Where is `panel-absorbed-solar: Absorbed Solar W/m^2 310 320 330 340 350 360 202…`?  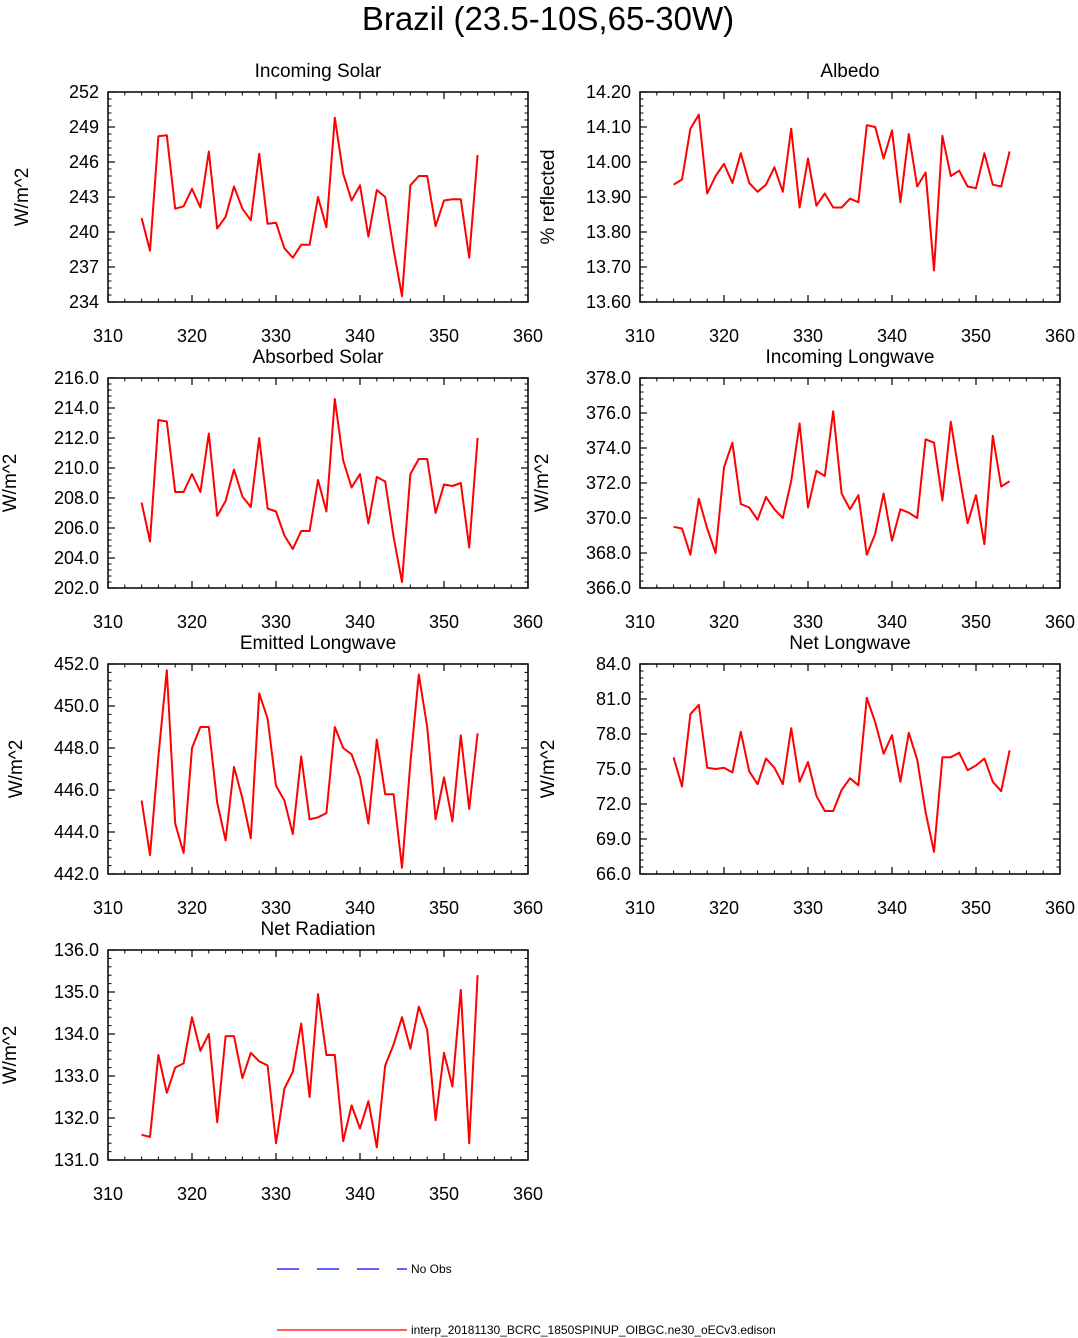
panel-absorbed-solar: Absorbed Solar W/m^2 310 320 330 340 350 360 202… is located at coordinates (271, 489).